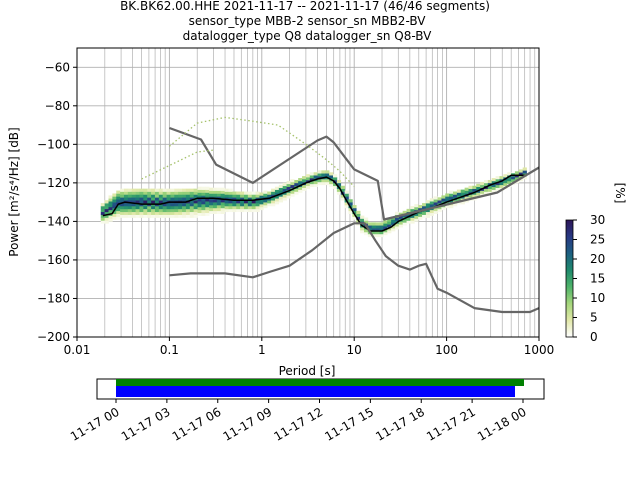  Describe the element at coordinates (248, 424) in the screenshot. I see `timeline-tick-label: 11-17 09` at that location.